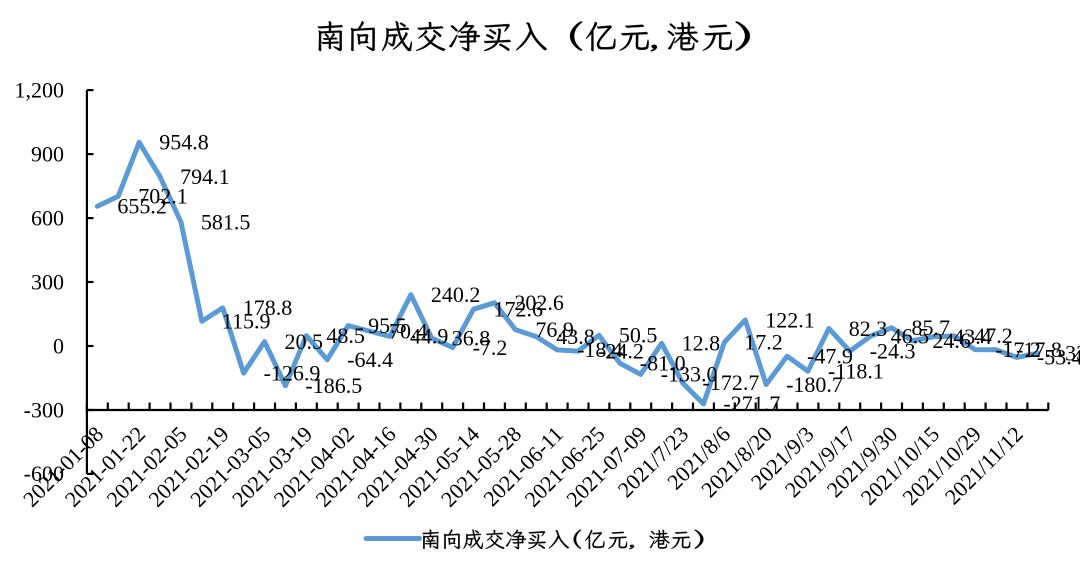 This screenshot has height=572, width=1080. I want to click on svg-text: 581.5, so click(226, 221).